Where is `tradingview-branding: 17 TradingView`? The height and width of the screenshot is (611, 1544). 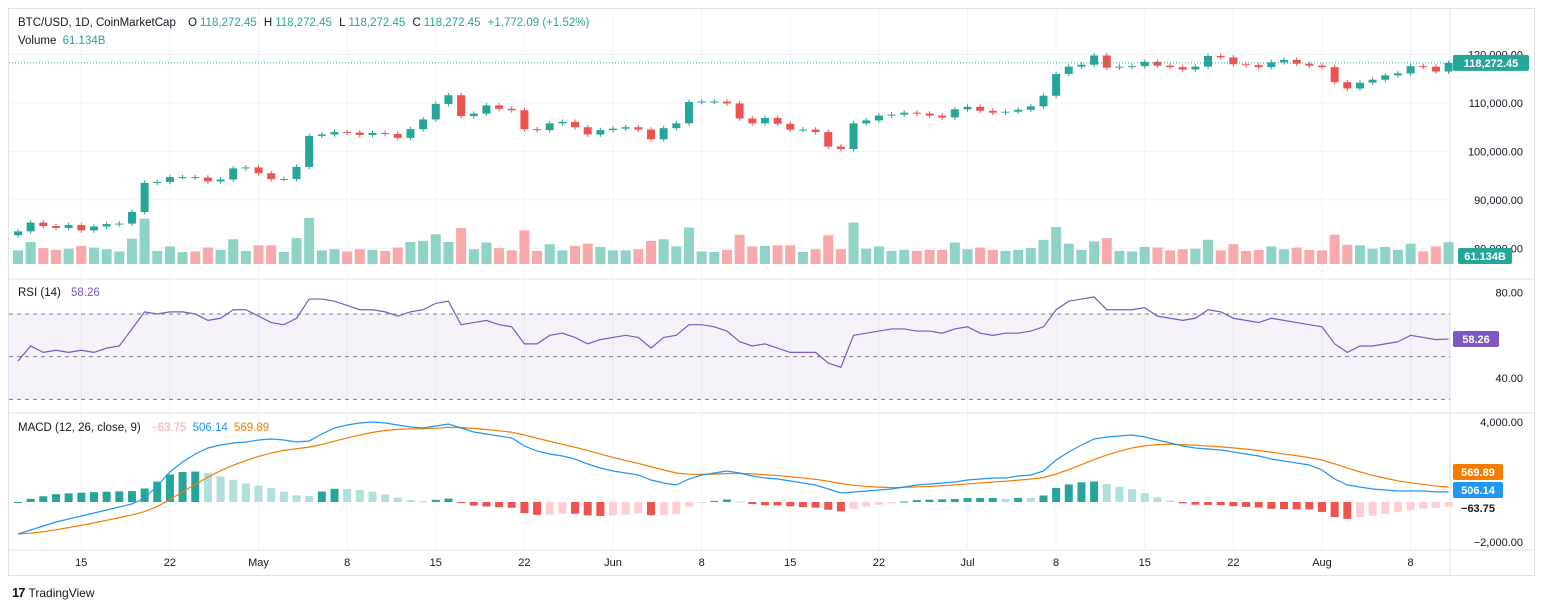 tradingview-branding: 17 TradingView is located at coordinates (53, 592).